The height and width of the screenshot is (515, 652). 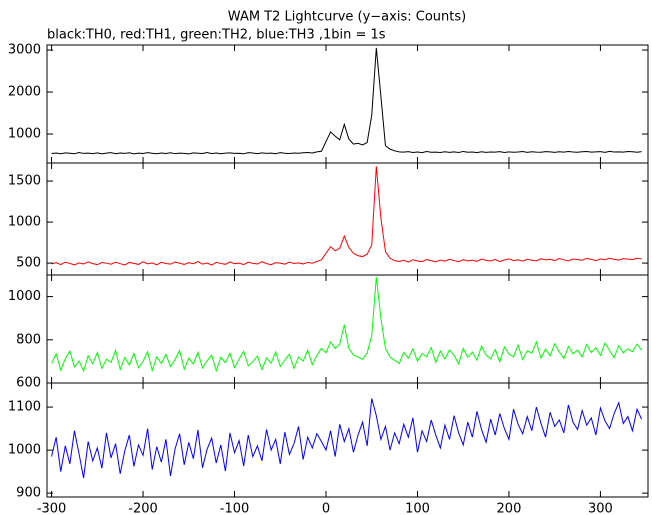 I want to click on y-tick-label: 3000, so click(x=24, y=50).